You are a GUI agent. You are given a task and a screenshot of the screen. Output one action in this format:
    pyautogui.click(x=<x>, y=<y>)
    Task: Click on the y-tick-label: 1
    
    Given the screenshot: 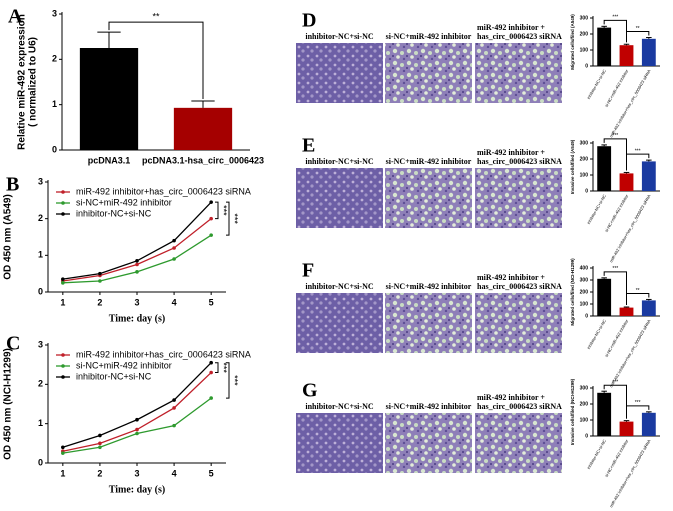 What is the action you would take?
    pyautogui.click(x=40, y=255)
    